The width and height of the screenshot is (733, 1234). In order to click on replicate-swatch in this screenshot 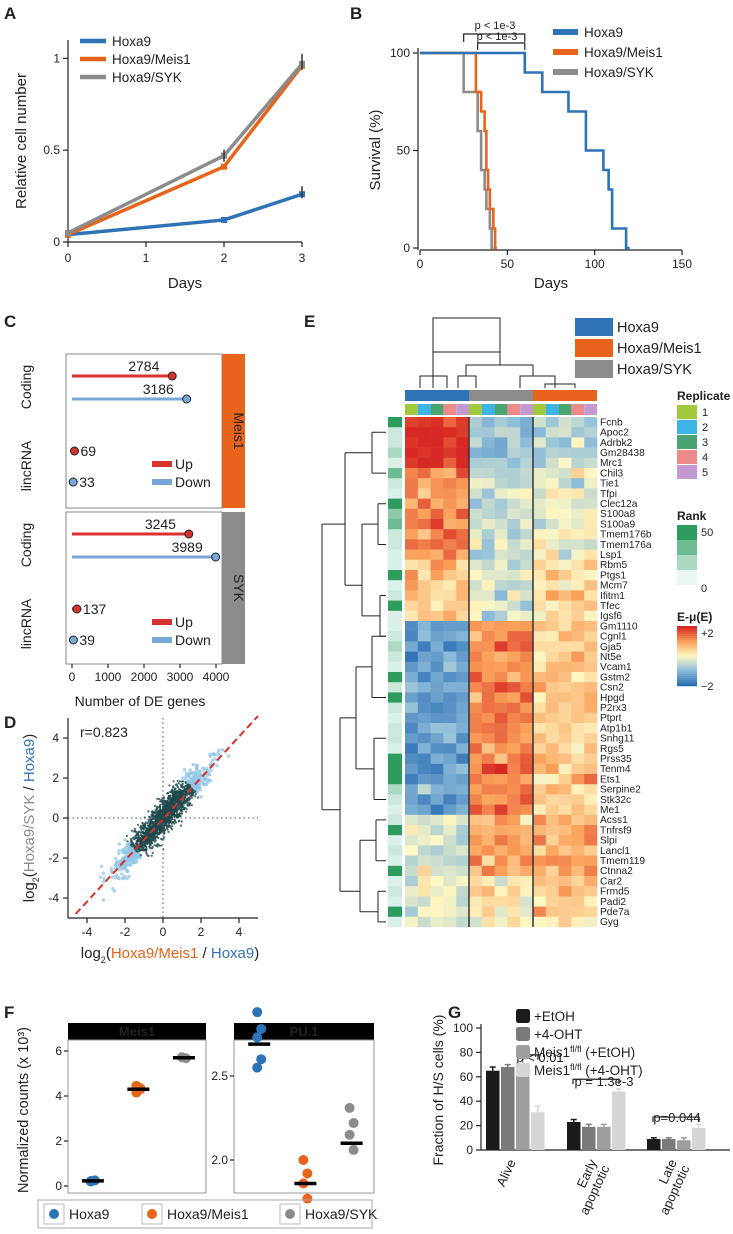, I will do `click(687, 442)`.